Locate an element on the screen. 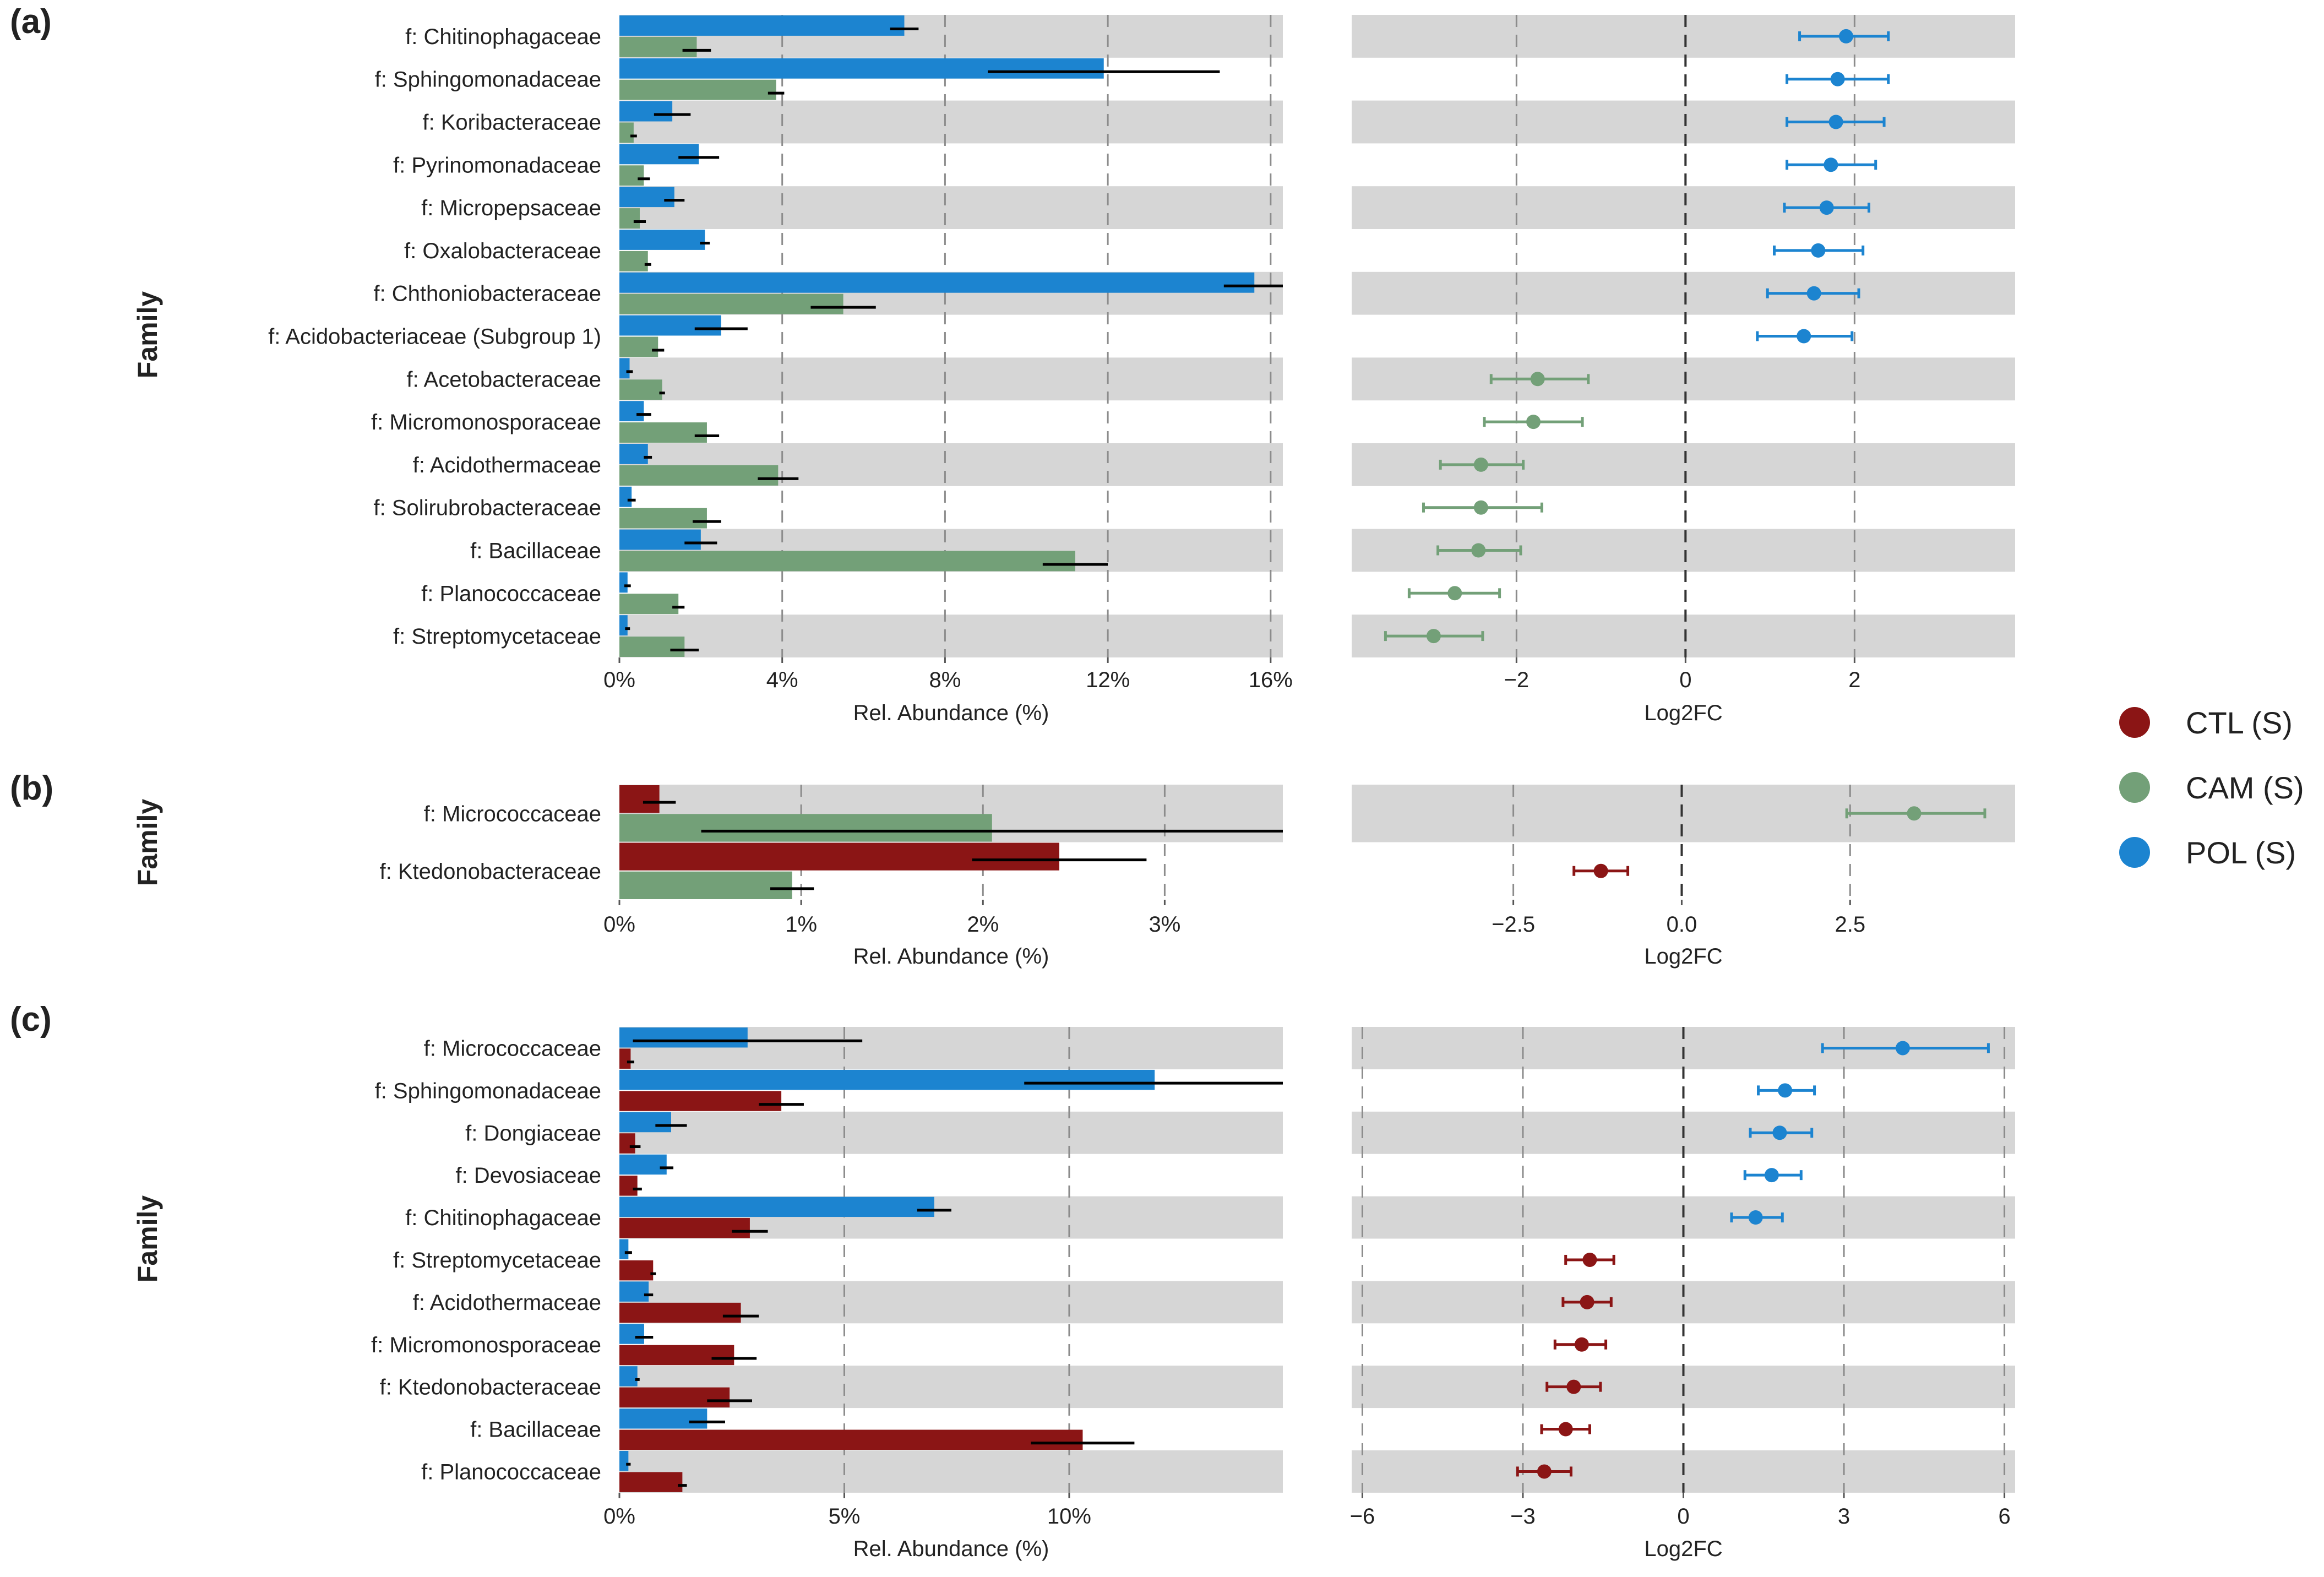 The image size is (2324, 1577). bar-pol-s-acidothermaceae is located at coordinates (634, 1291).